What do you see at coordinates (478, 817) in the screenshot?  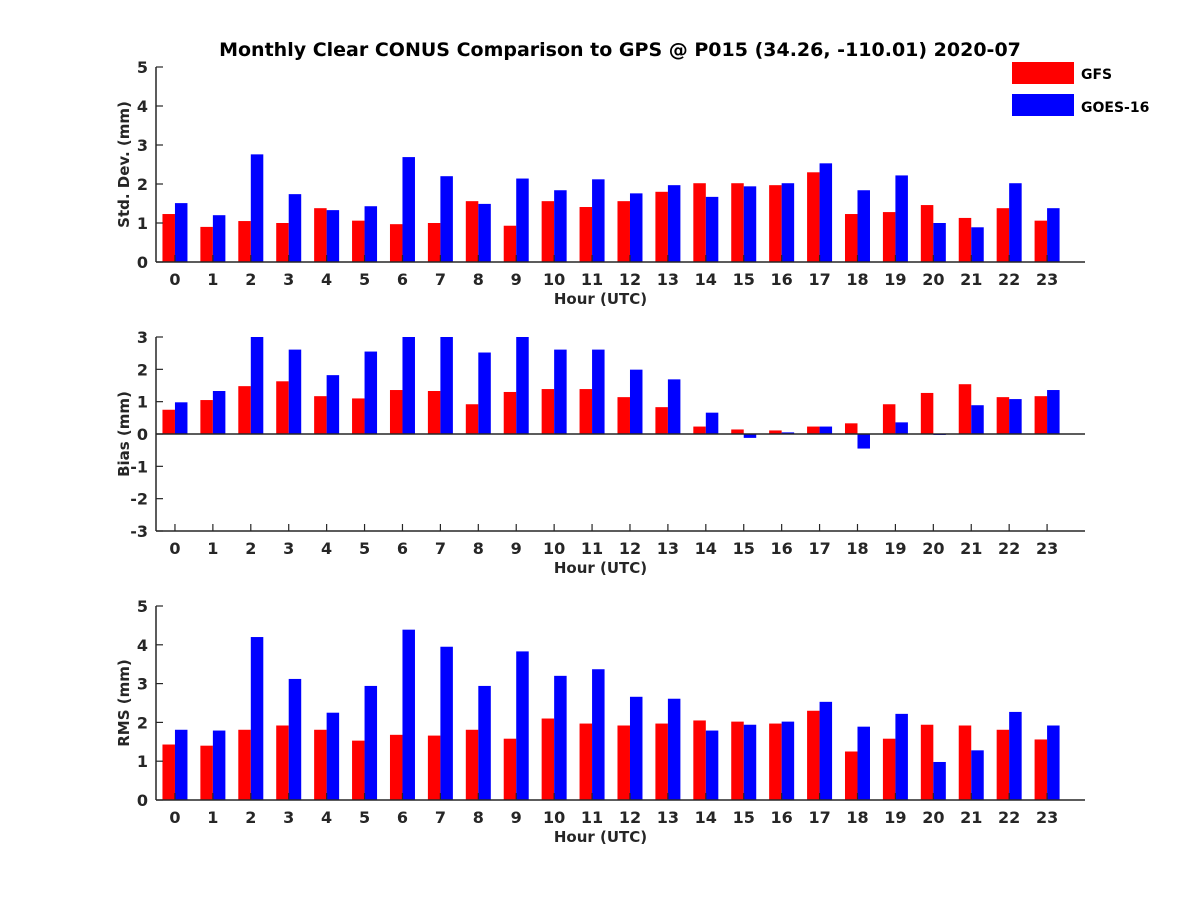 I see `rms-x-tick-label: 8` at bounding box center [478, 817].